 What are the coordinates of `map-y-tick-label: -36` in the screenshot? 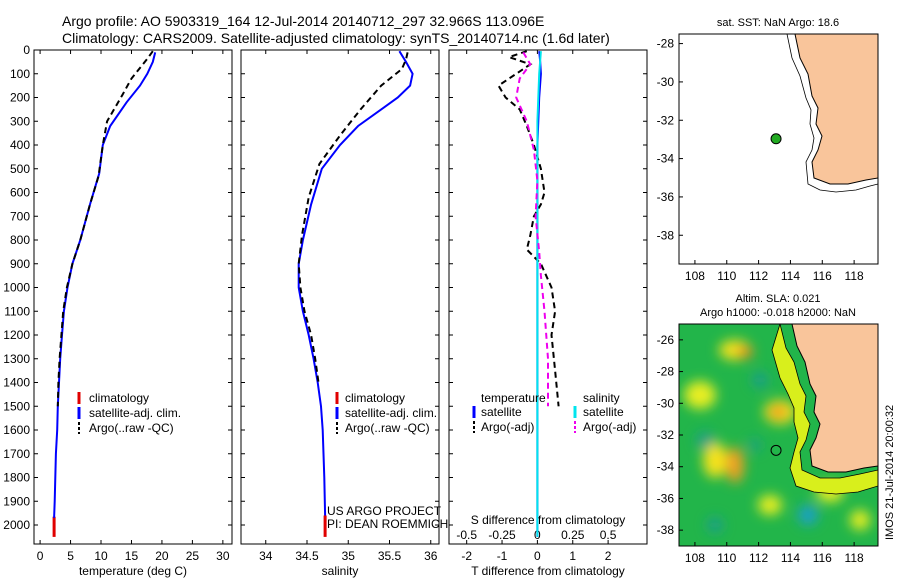 It's located at (666, 498).